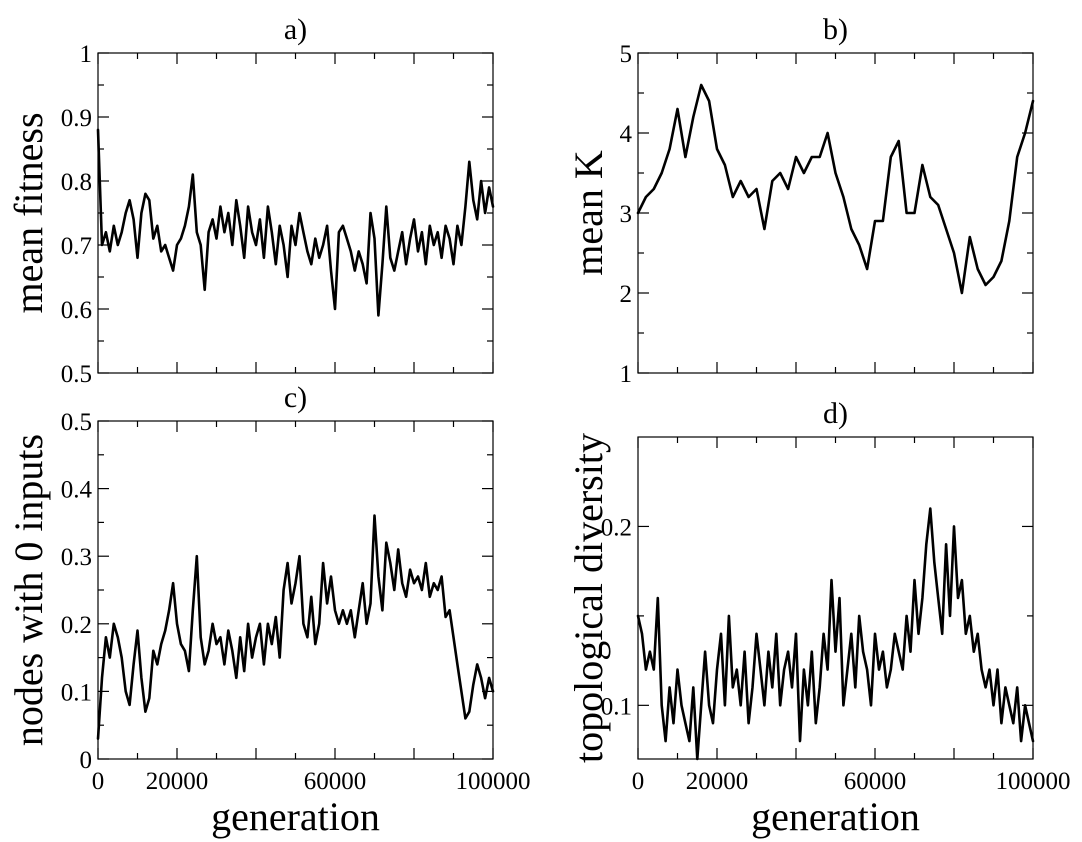  Describe the element at coordinates (875, 781) in the screenshot. I see `panel-d-xtick-label: 60000` at that location.